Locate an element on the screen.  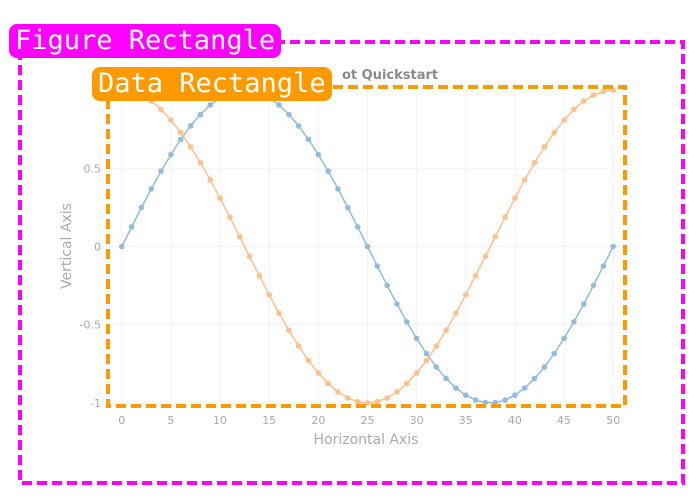
x-tick-label: 50 is located at coordinates (613, 420).